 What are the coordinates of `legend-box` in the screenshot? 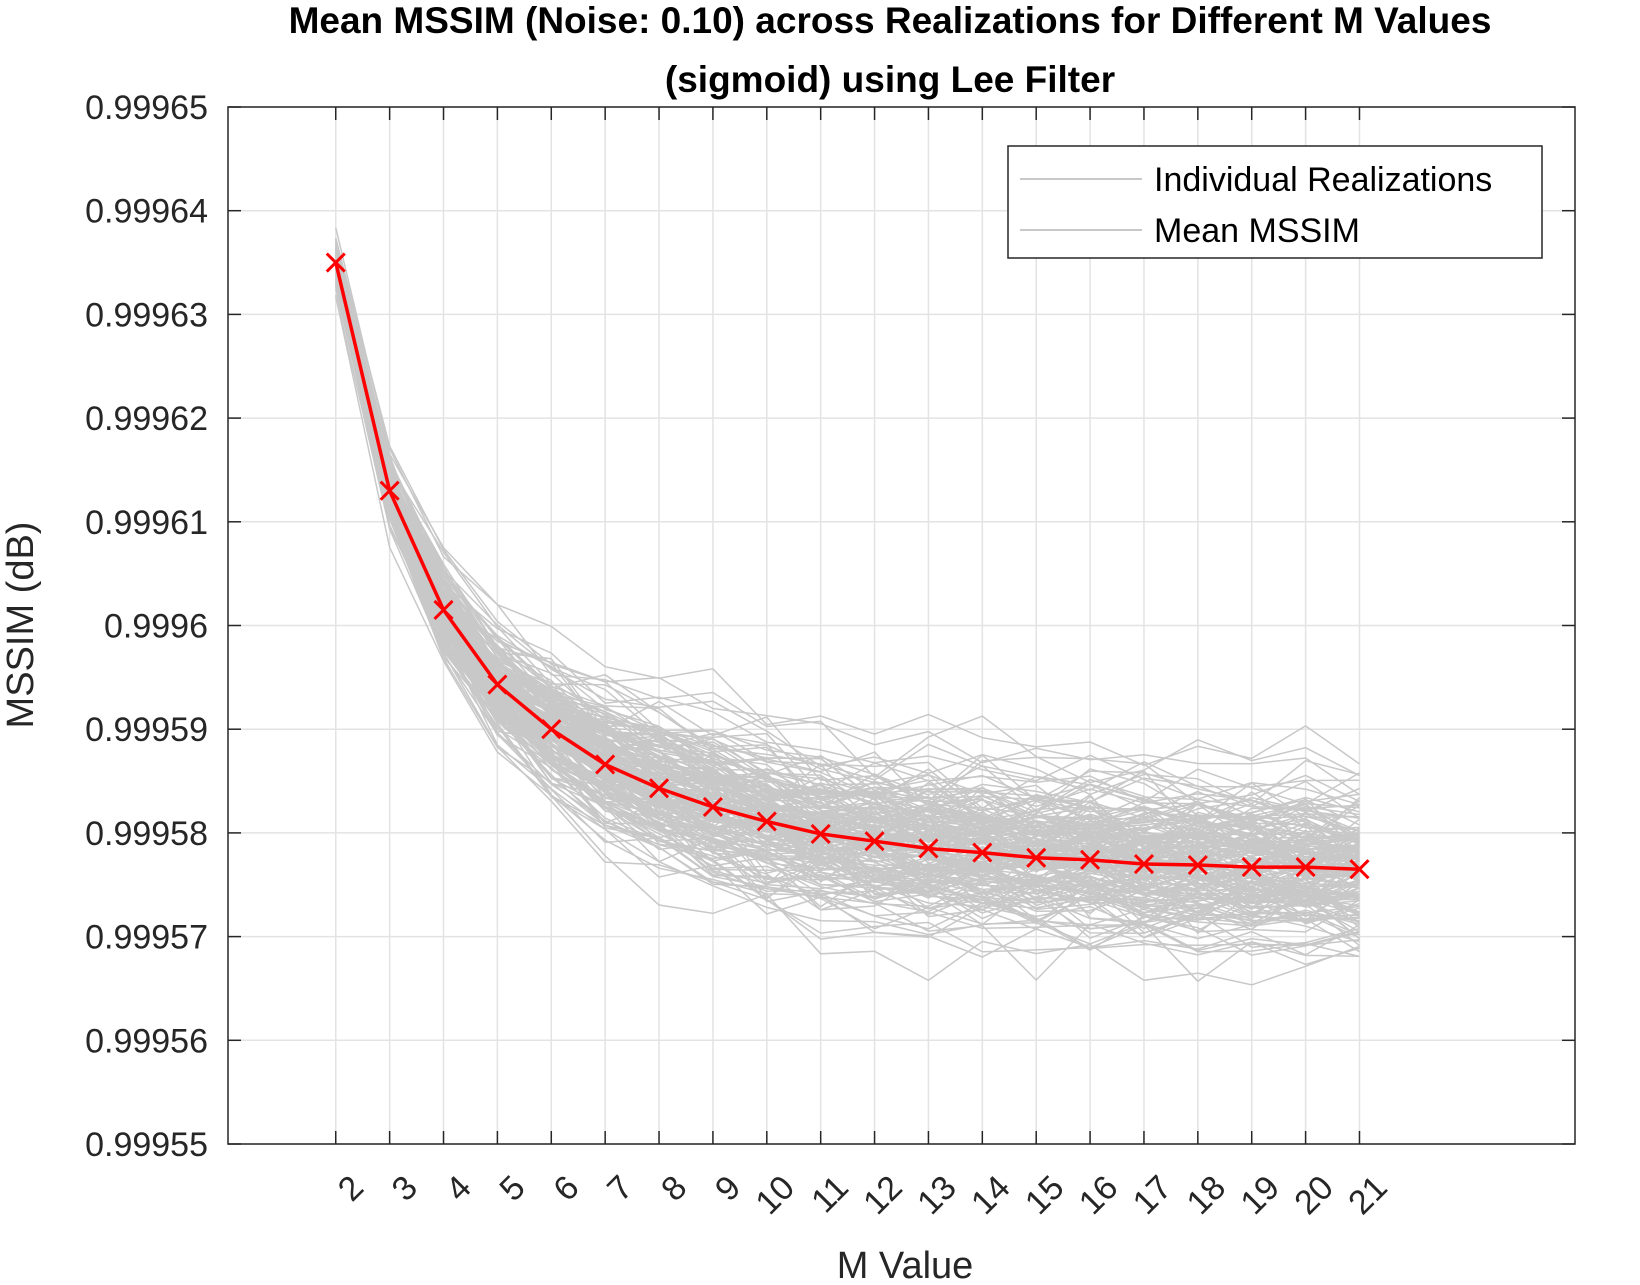 It's located at (1275, 202).